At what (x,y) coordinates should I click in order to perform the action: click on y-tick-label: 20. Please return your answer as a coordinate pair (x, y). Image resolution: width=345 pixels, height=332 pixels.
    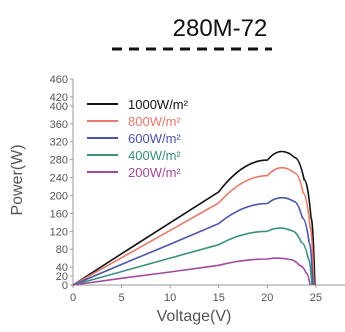
    Looking at the image, I should click on (62, 277).